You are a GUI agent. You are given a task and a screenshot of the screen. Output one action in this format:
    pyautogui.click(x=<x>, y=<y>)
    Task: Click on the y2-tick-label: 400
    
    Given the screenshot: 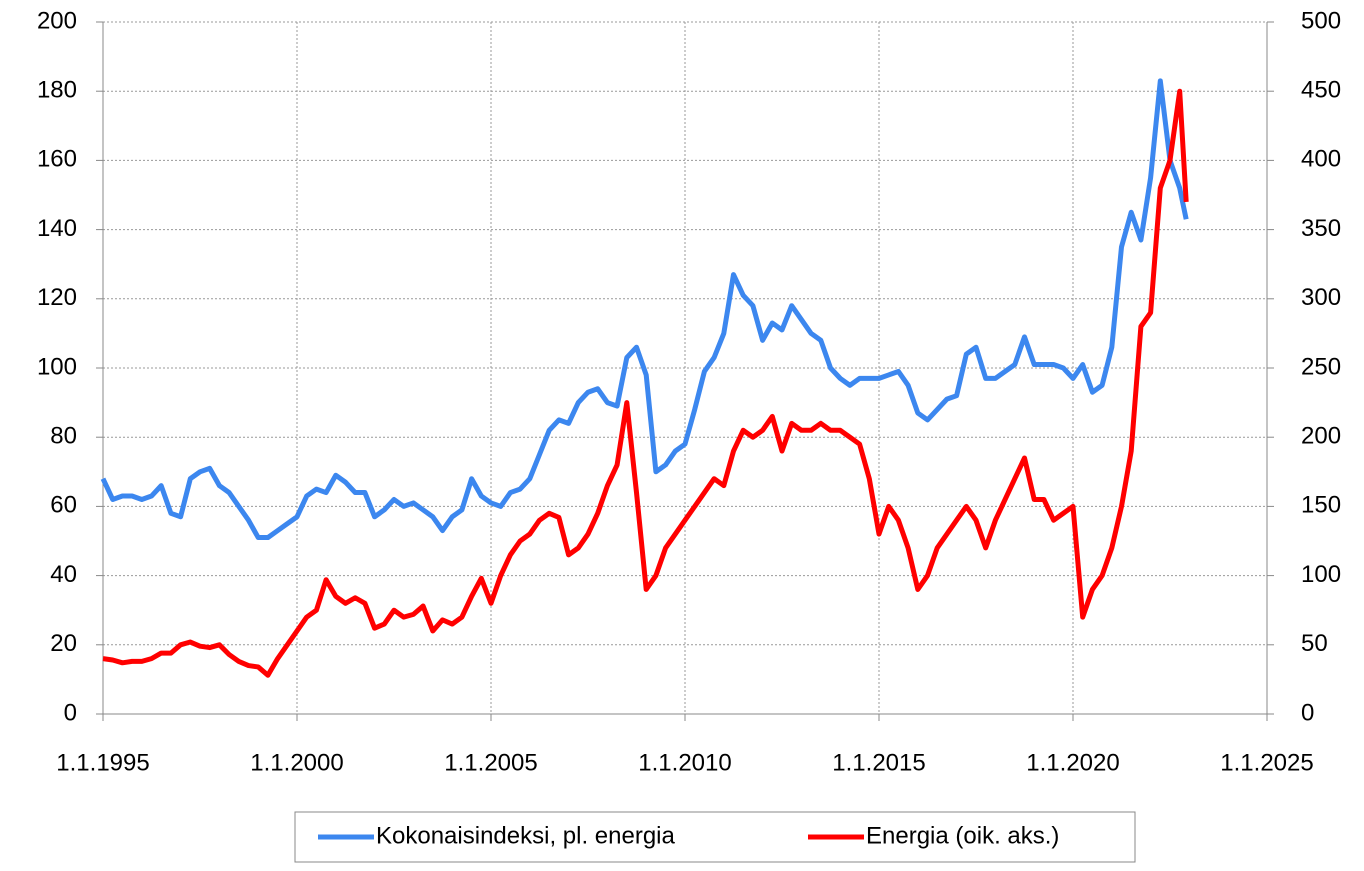 What is the action you would take?
    pyautogui.click(x=1321, y=159)
    